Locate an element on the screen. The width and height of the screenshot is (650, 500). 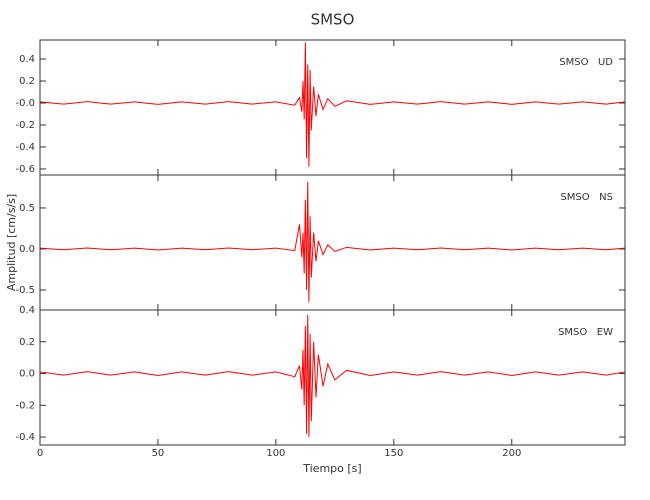
y-tick-label: -0.0 is located at coordinates (25, 103).